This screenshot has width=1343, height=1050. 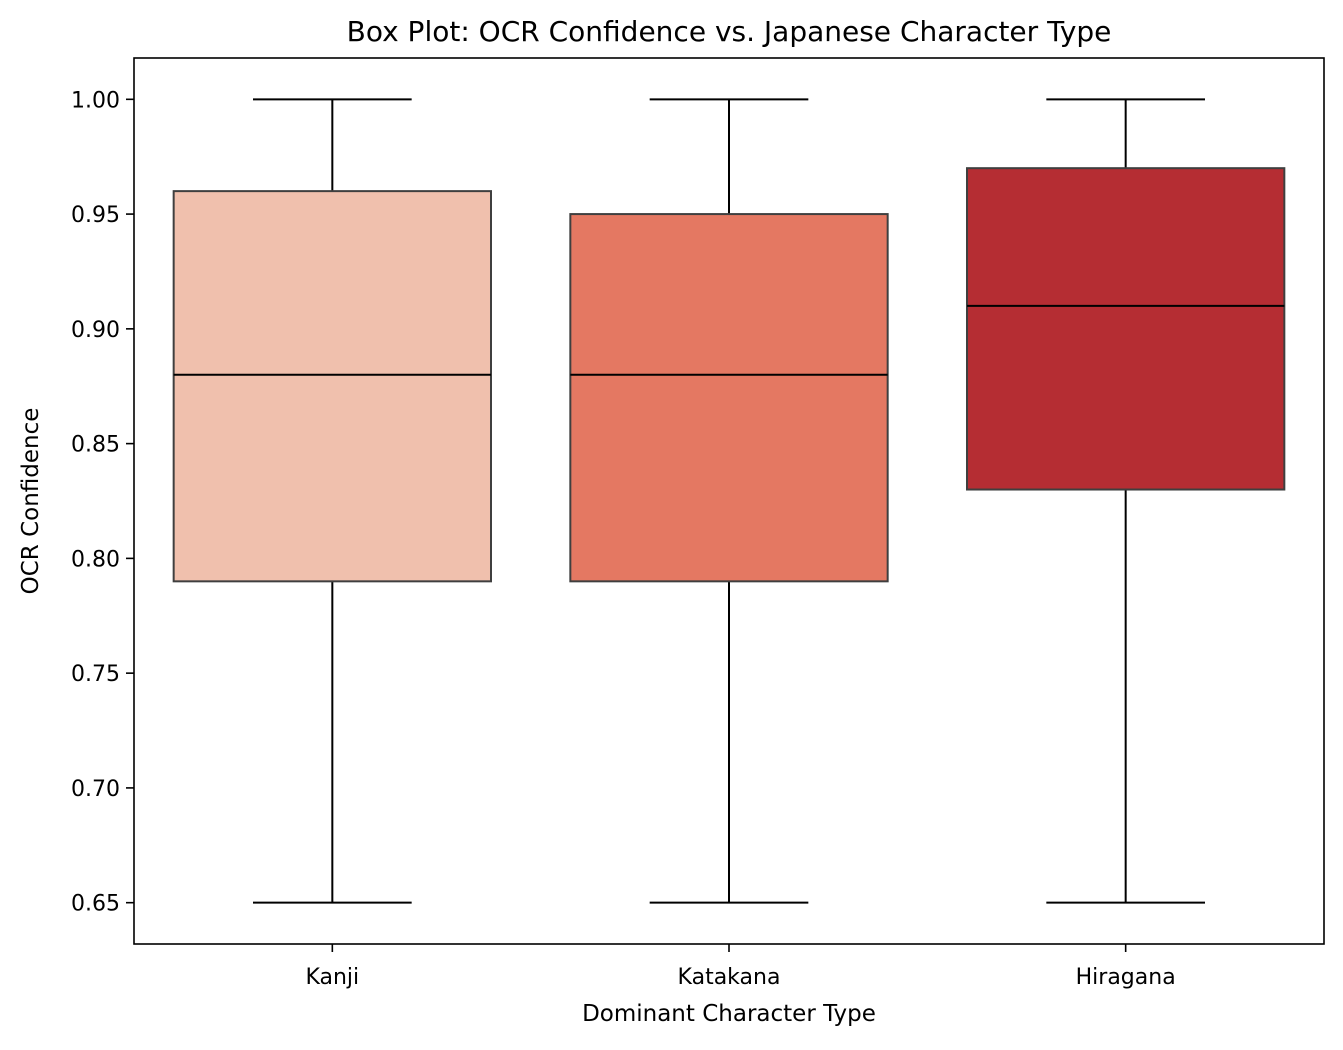 I want to click on x-tick-label: Katakana, so click(x=729, y=977).